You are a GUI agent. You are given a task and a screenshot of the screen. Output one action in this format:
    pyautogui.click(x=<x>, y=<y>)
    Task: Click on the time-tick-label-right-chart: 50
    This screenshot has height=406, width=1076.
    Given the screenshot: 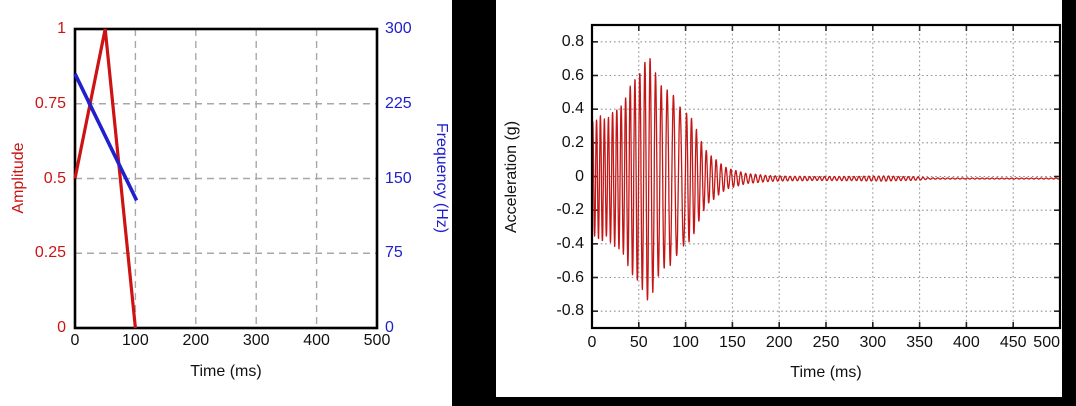 What is the action you would take?
    pyautogui.click(x=638, y=342)
    